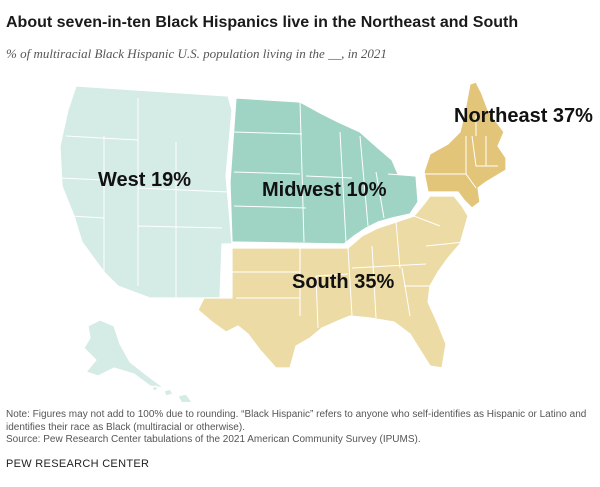 This screenshot has width=600, height=487. I want to click on brand-wordmark: PEW RESEARCH CENTER, so click(78, 464).